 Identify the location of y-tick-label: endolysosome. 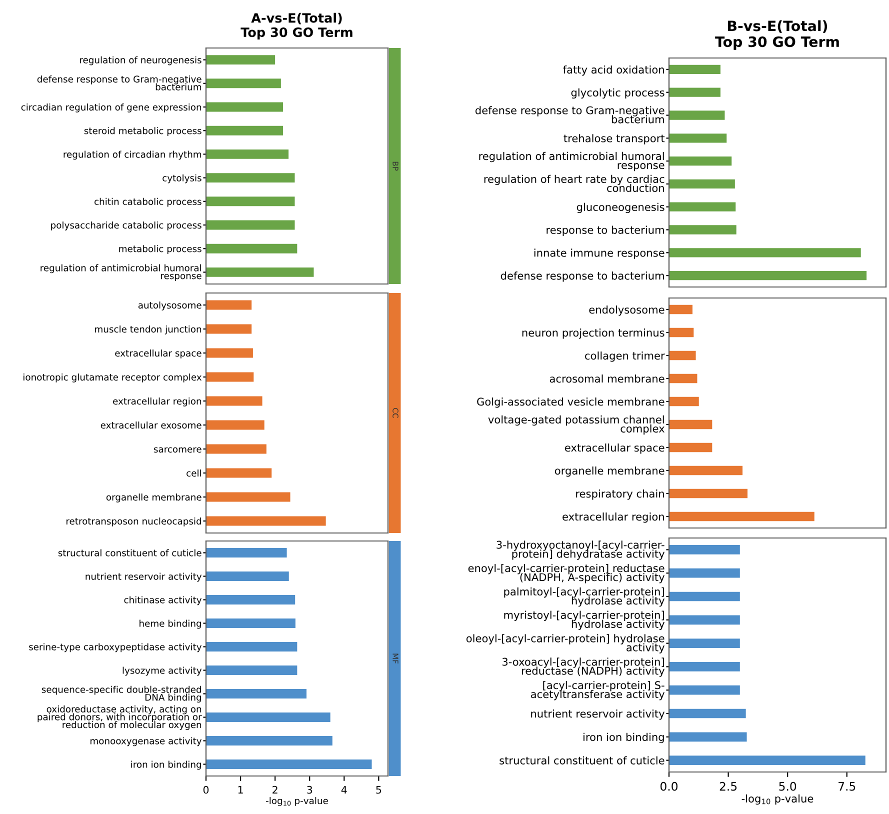
(626, 310).